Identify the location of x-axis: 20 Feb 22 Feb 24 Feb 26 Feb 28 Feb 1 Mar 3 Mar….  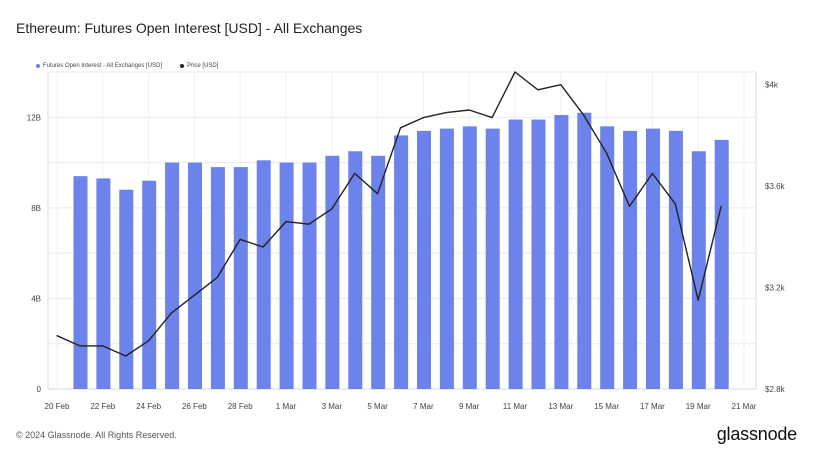
(401, 406).